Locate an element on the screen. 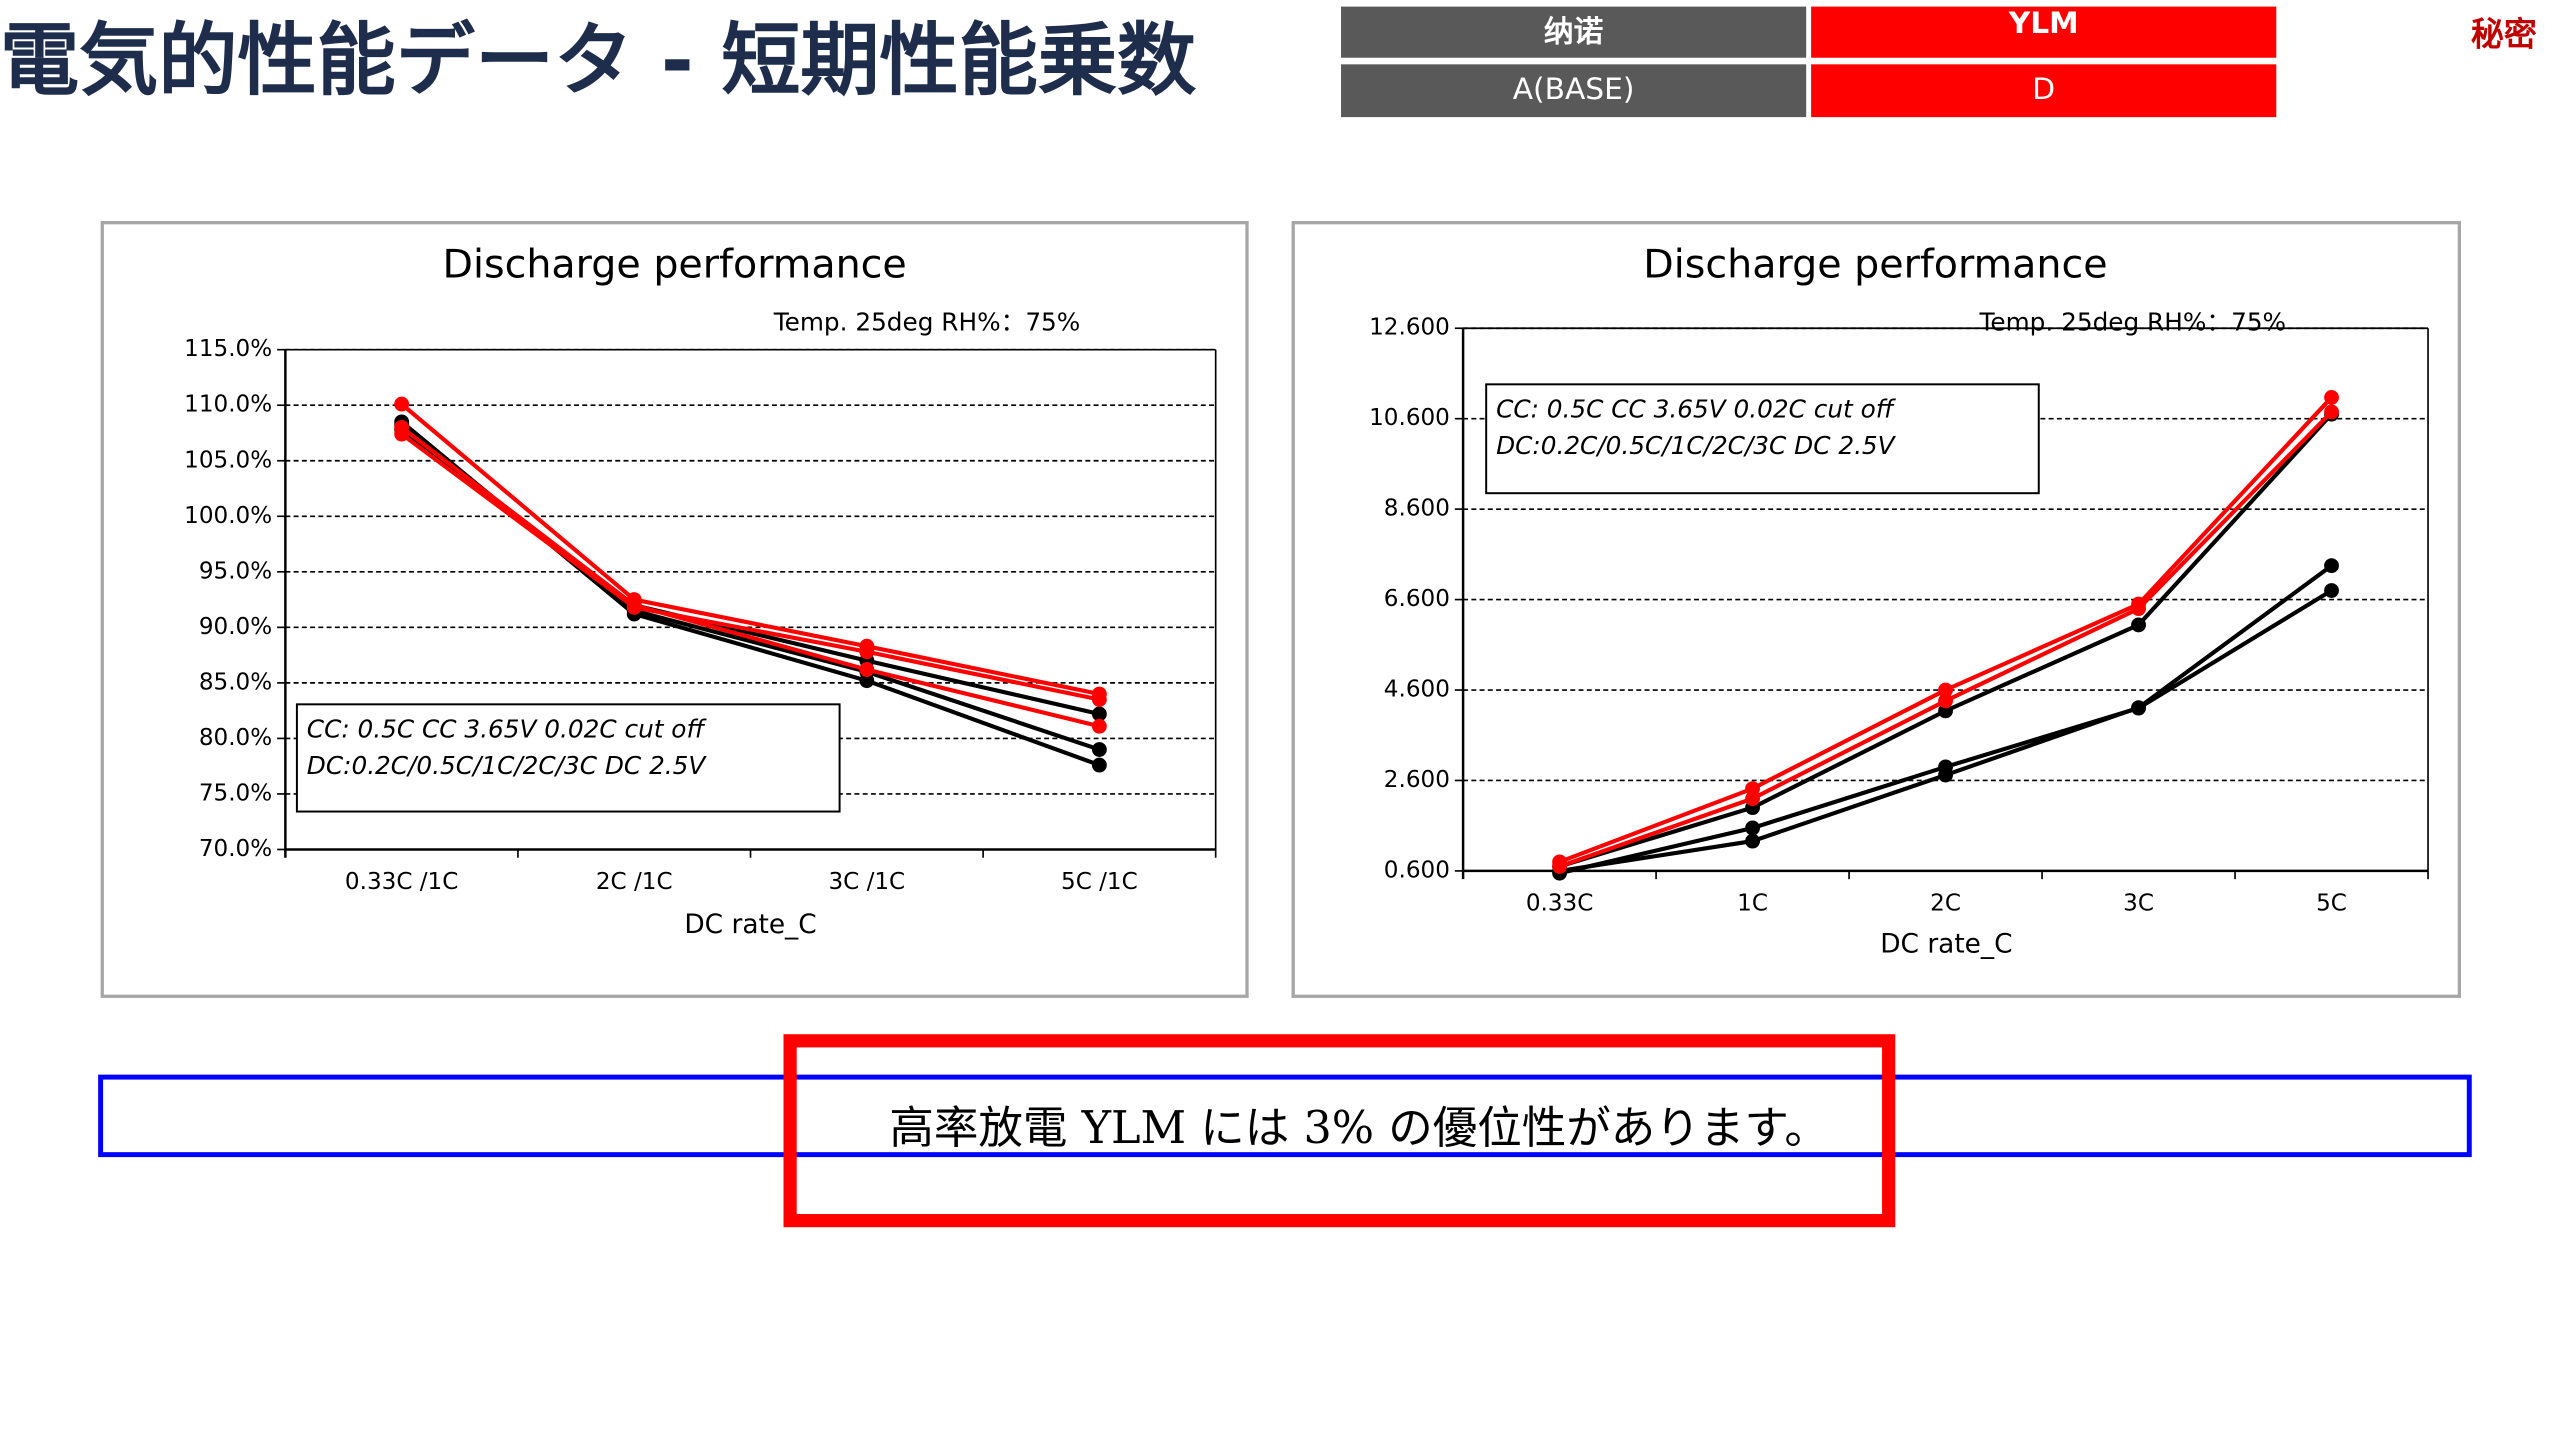 Image resolution: width=2560 pixels, height=1439 pixels. y-tick-label: 90.0% is located at coordinates (235, 627).